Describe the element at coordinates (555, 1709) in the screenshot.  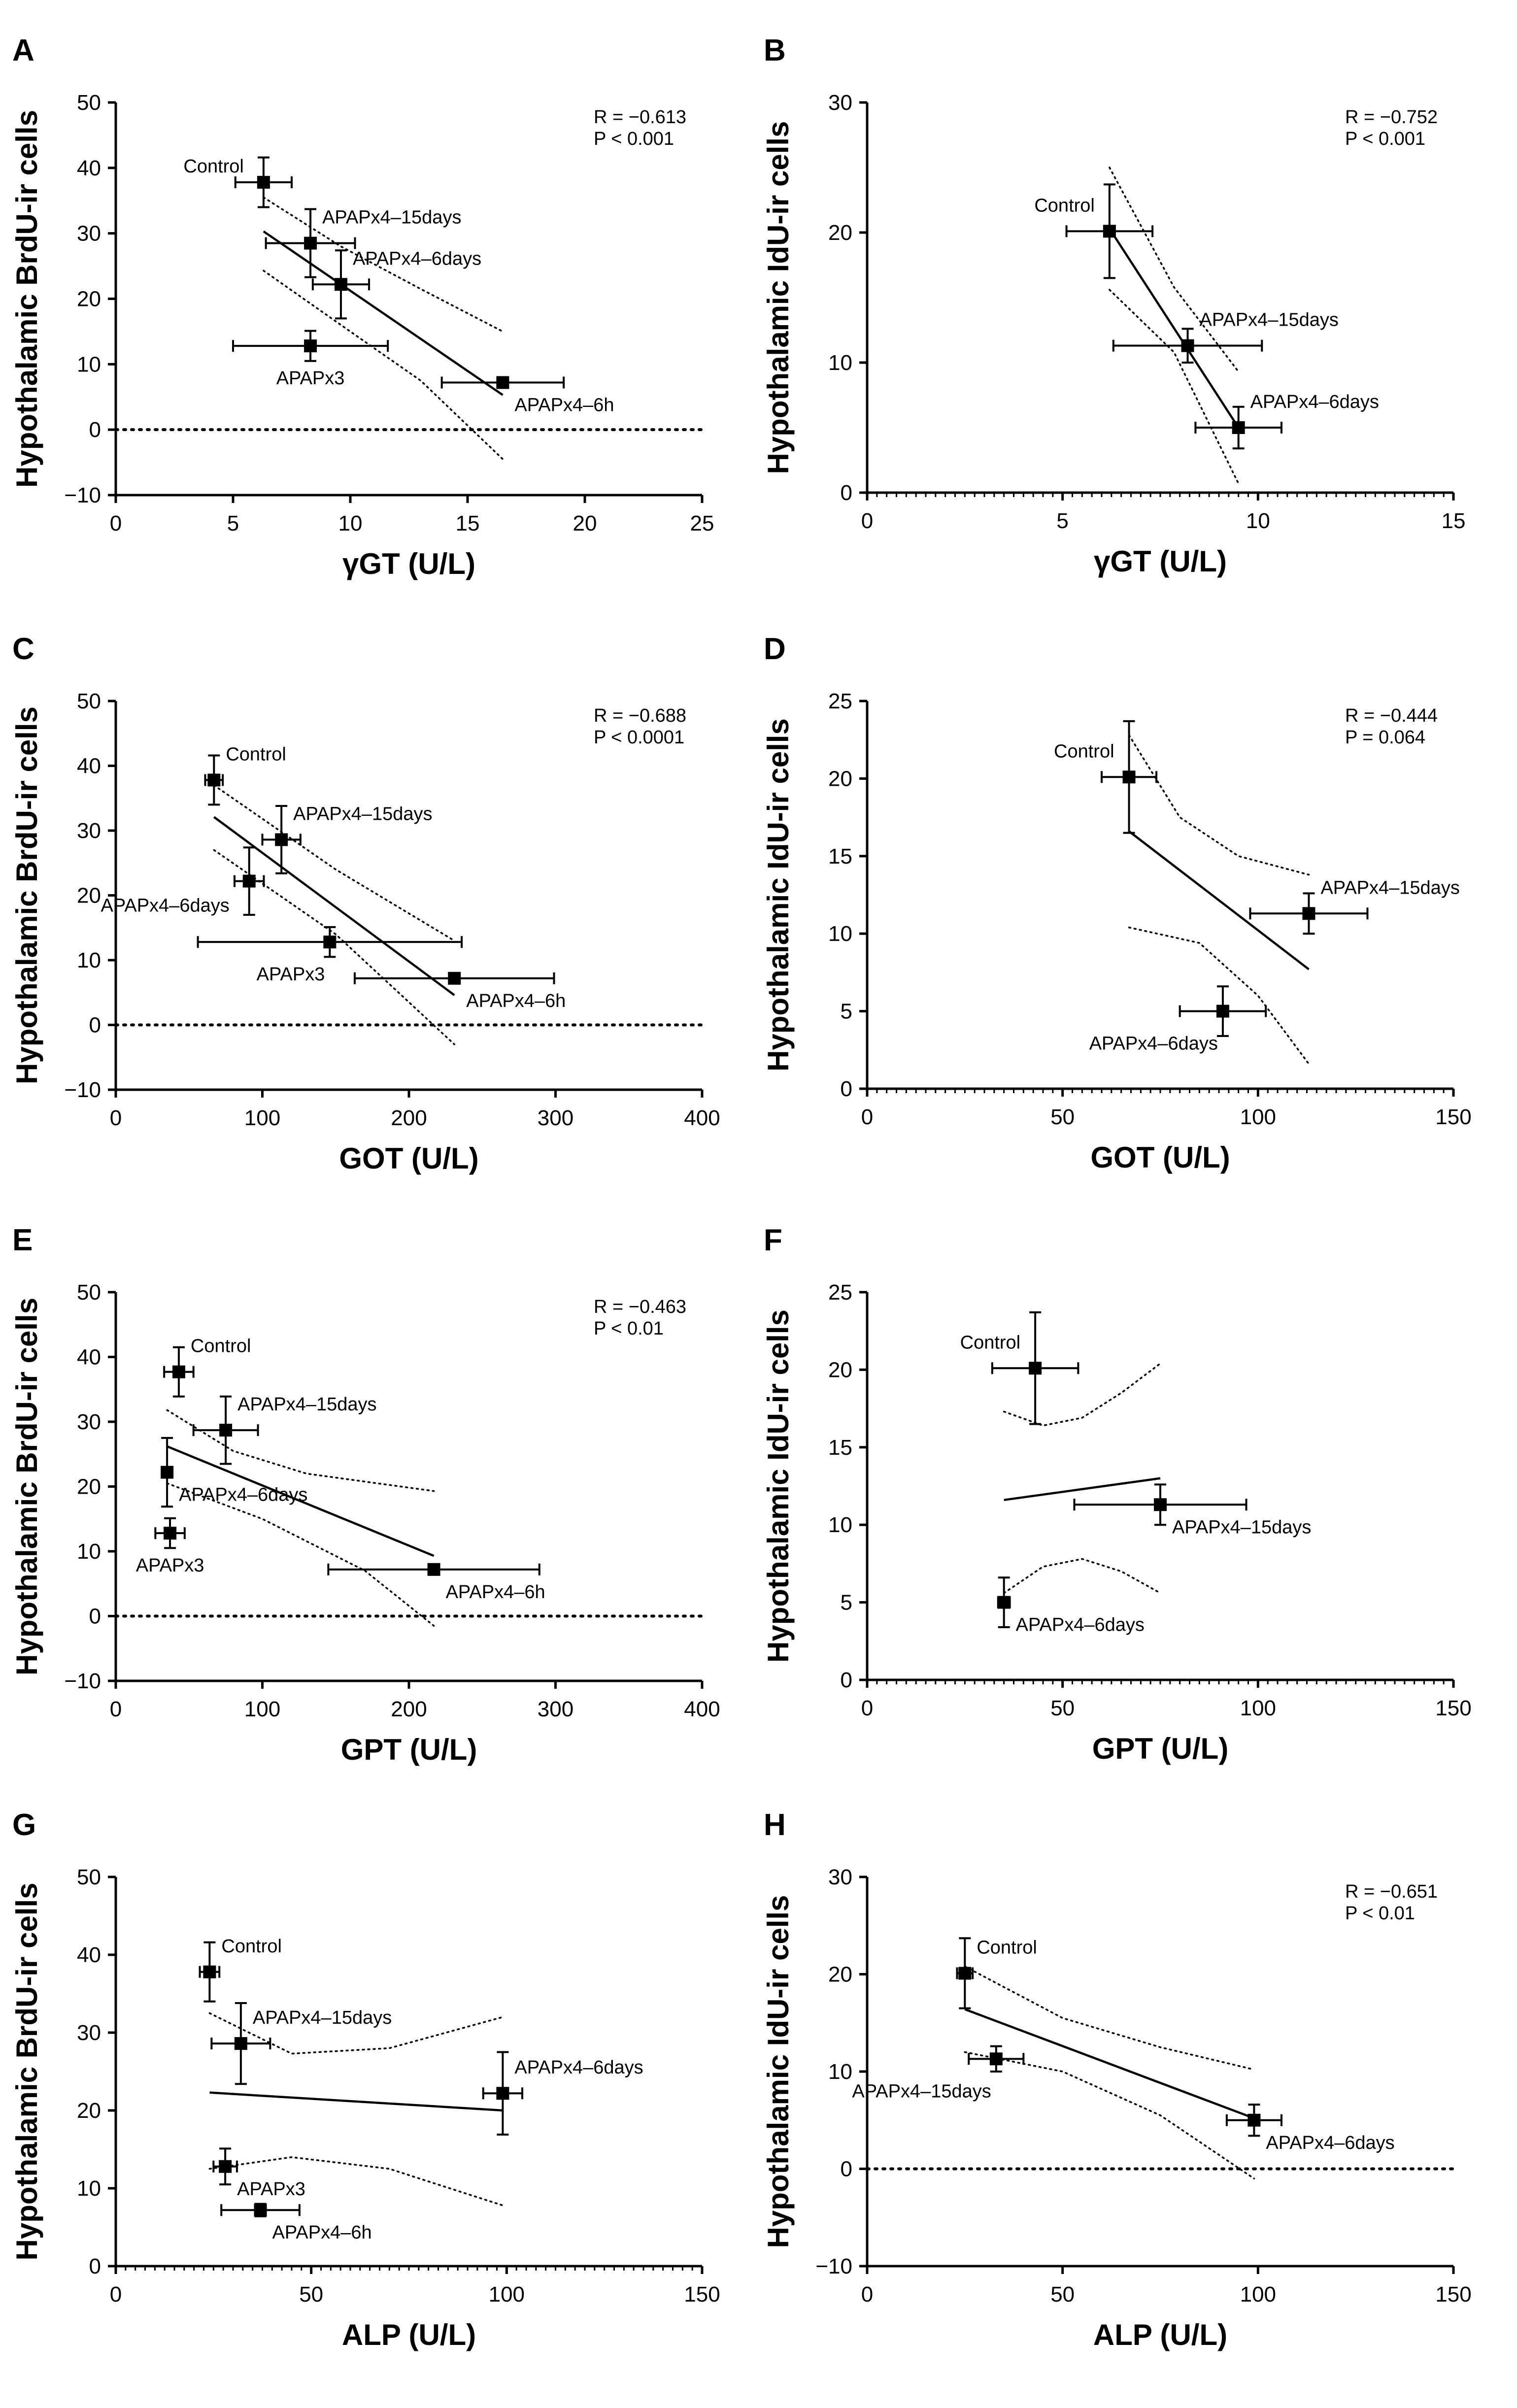
I see `x-tick-label: 300` at that location.